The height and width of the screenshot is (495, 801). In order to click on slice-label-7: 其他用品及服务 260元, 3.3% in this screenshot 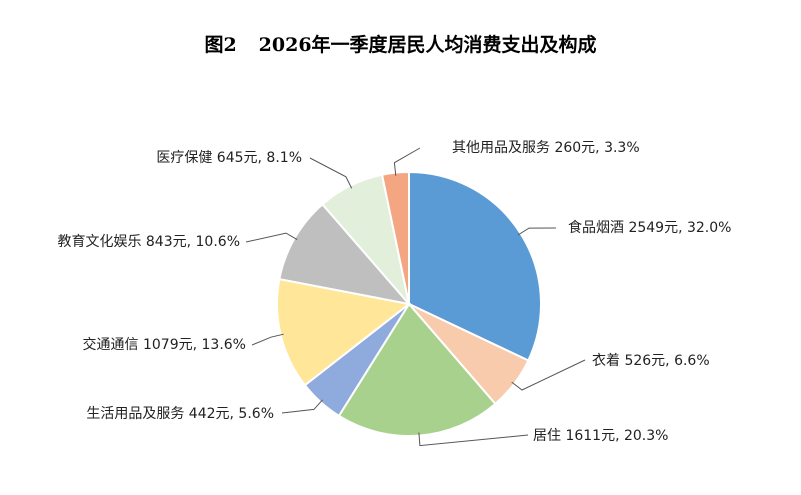, I will do `click(546, 148)`.